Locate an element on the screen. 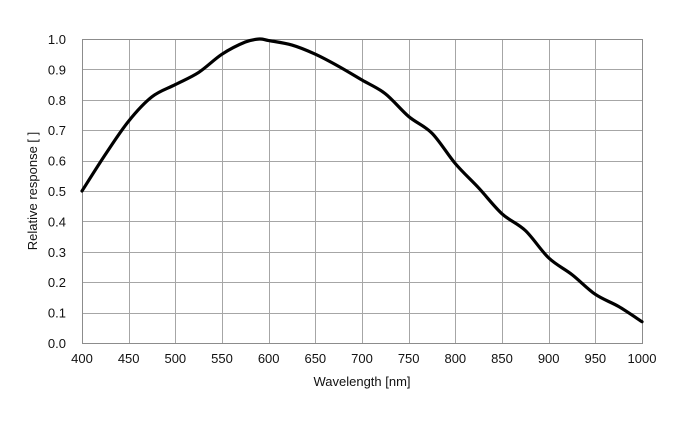  y-axis-title: Relative response [ ] is located at coordinates (32, 191).